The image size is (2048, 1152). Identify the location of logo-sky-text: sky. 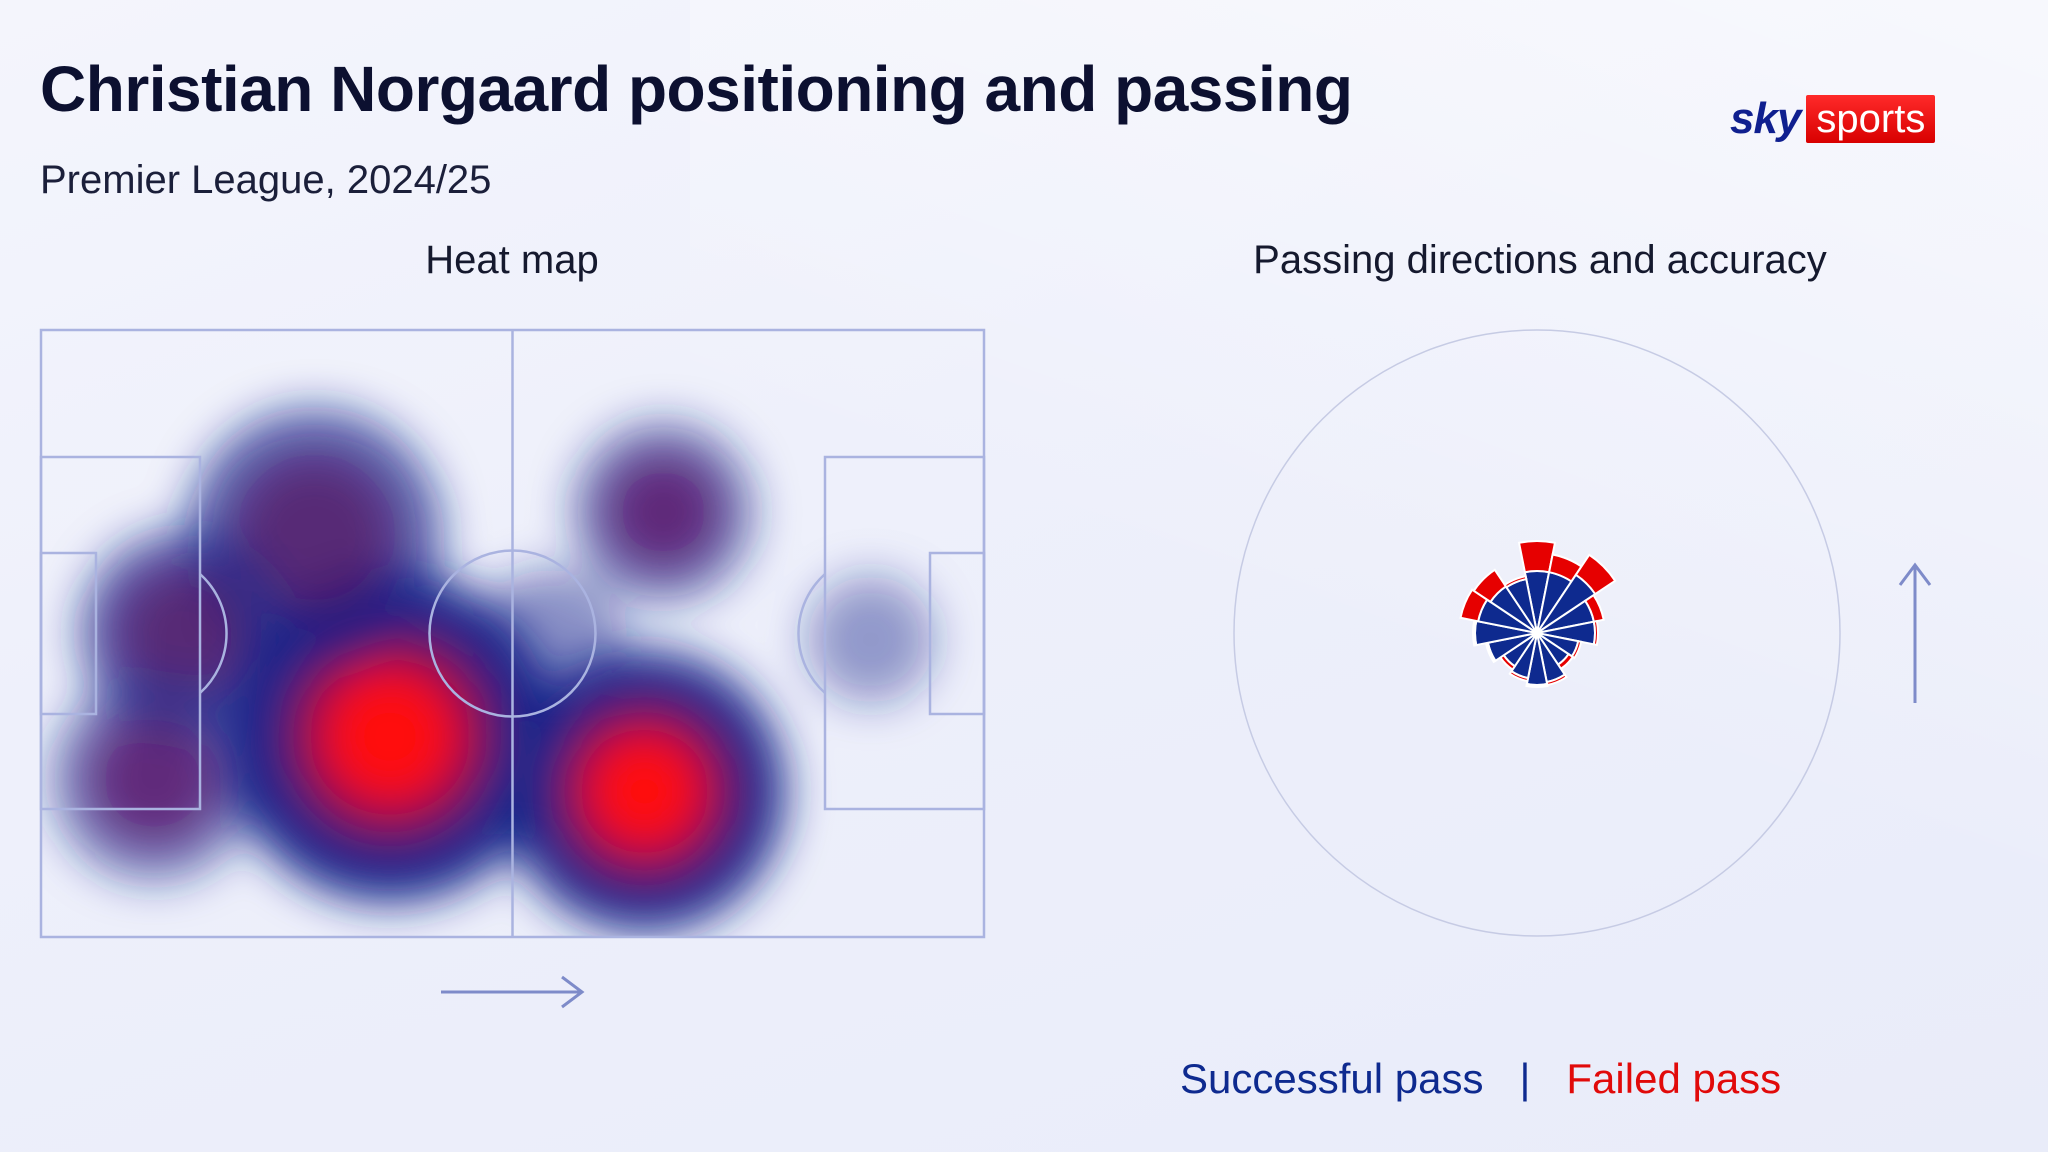
(1765, 118).